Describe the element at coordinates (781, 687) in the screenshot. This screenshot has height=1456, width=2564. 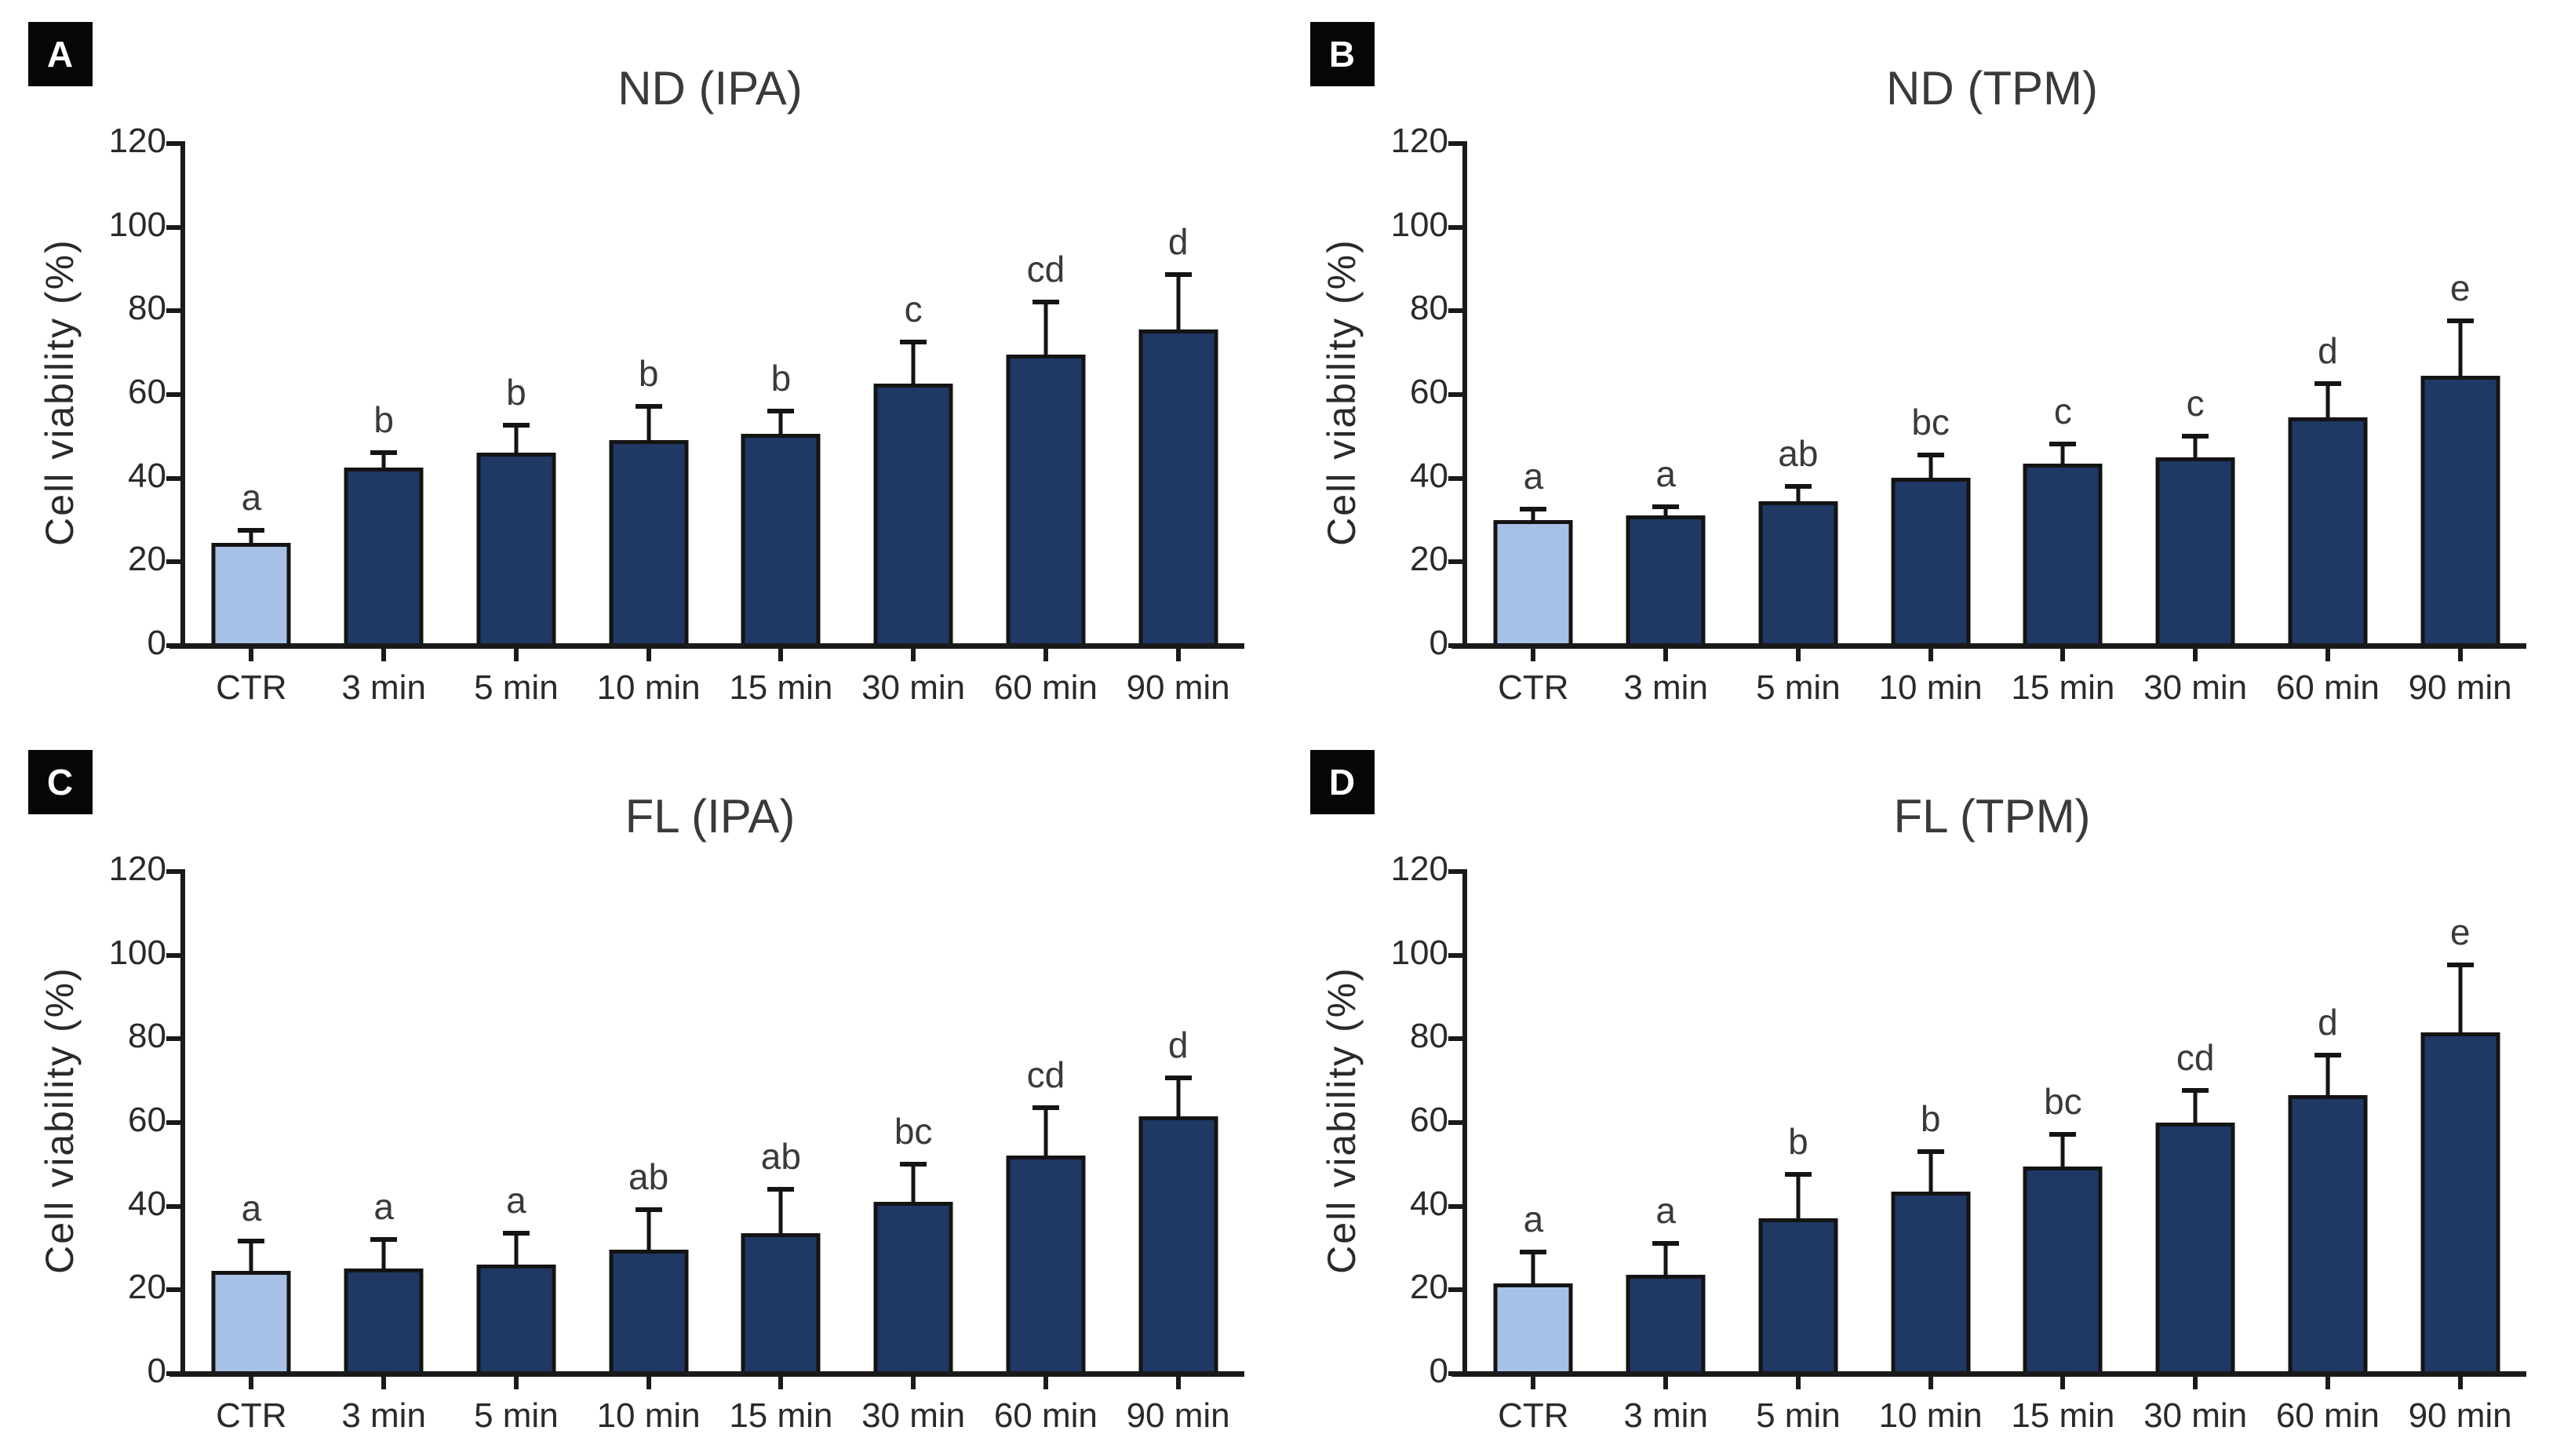
I see `x-tick-label: 15 min` at that location.